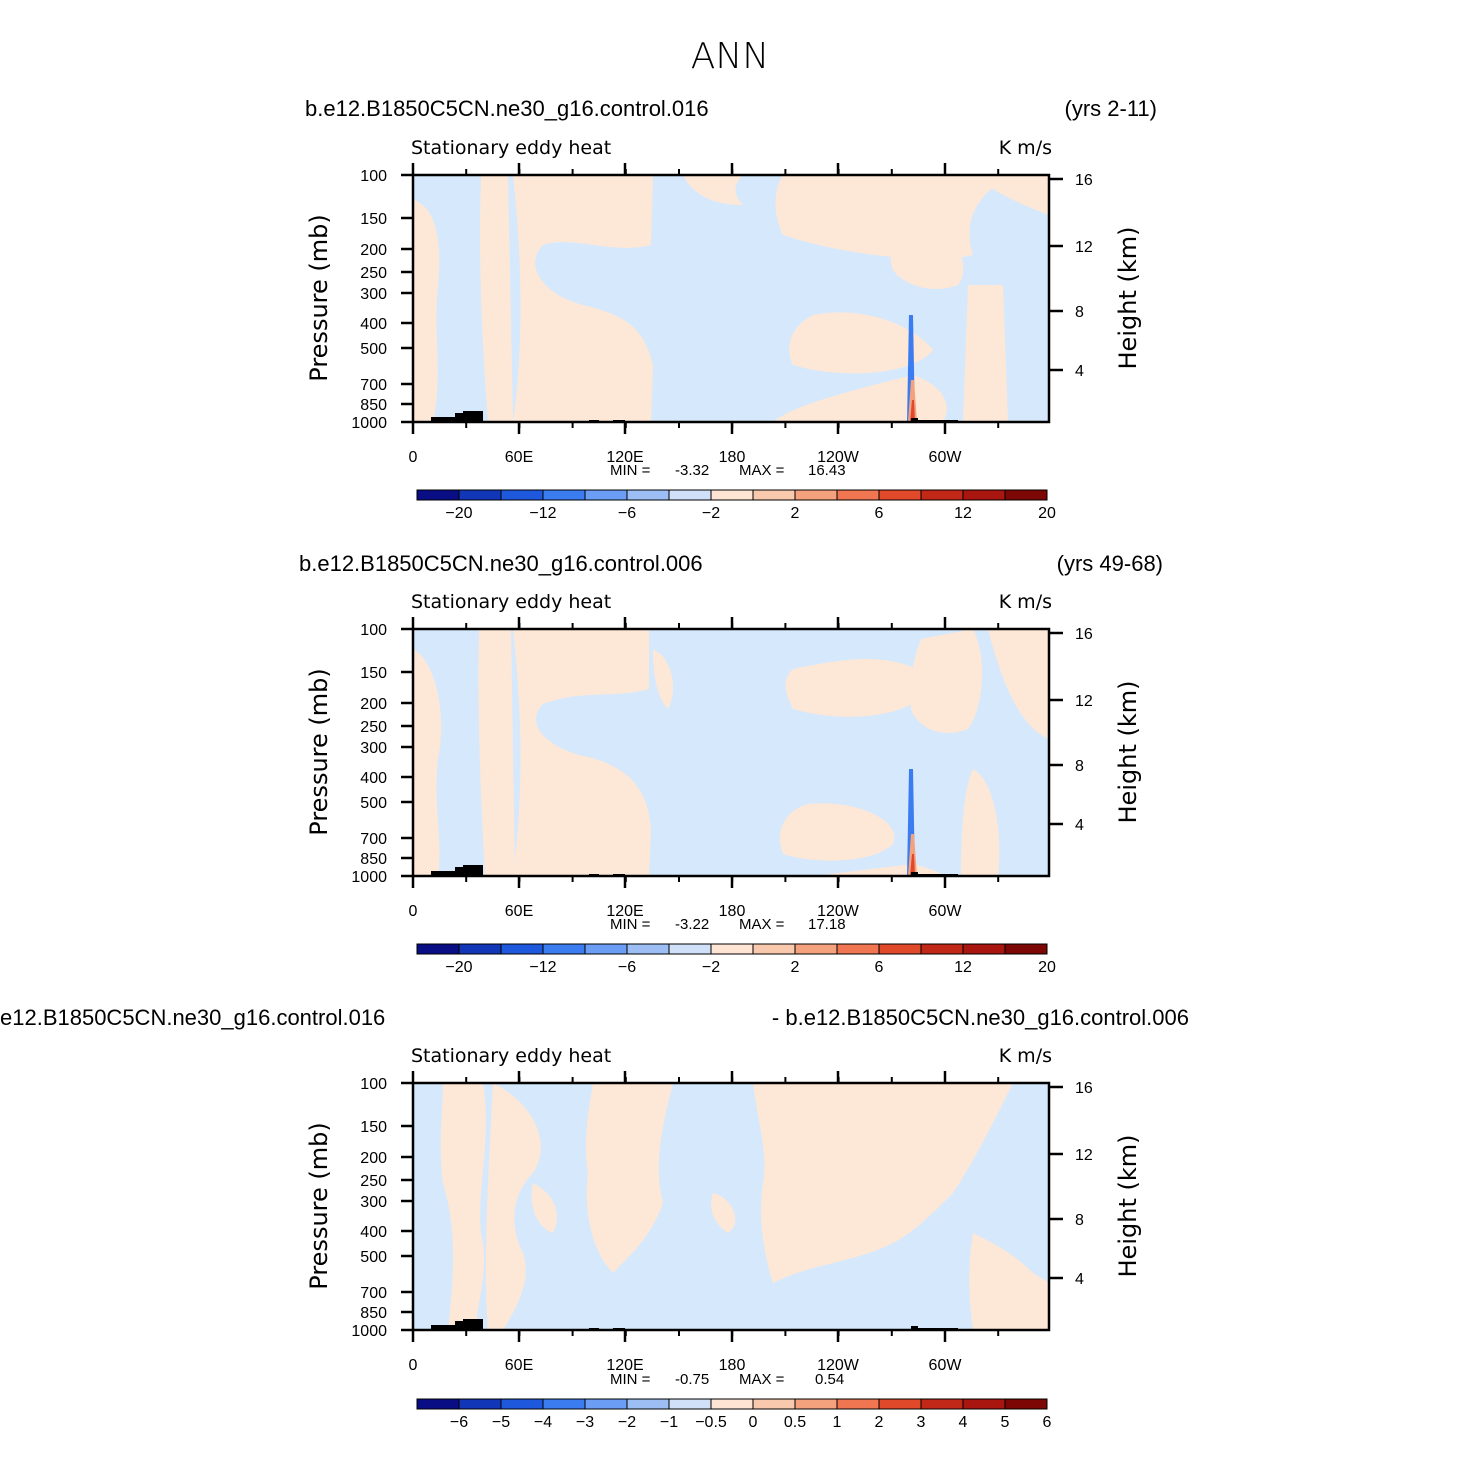  Describe the element at coordinates (912, 411) in the screenshot. I see `contour-fill-max` at that location.